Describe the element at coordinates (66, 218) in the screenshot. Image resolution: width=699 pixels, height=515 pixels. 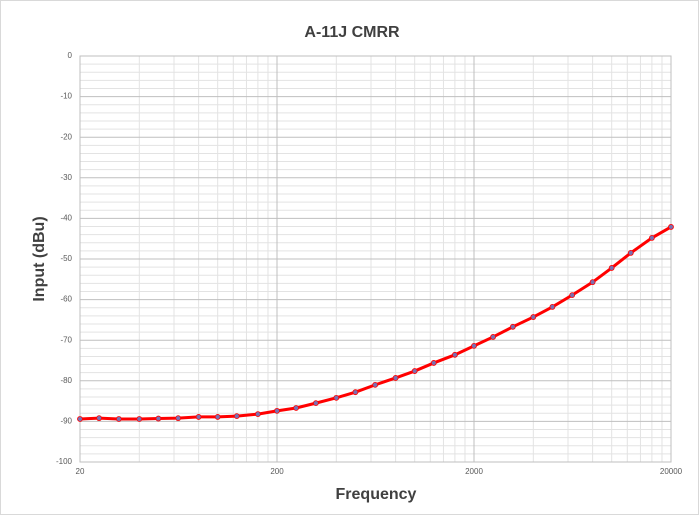
I see `y-tick-label: -40` at that location.